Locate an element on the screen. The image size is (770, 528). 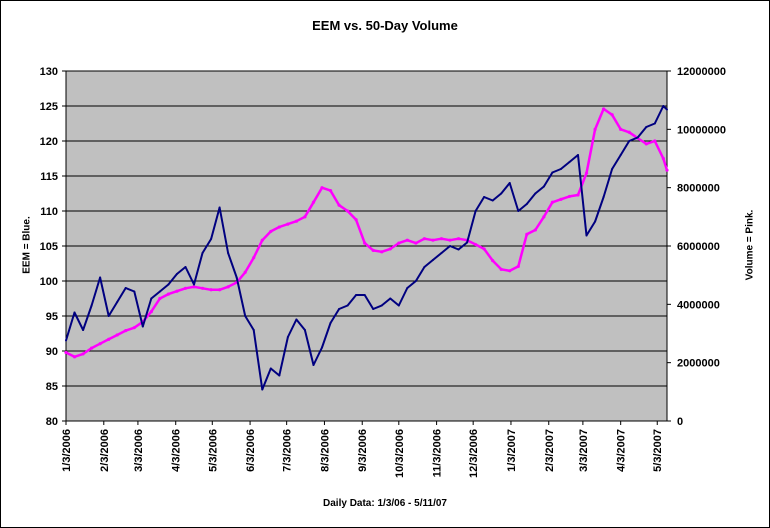
x-tick-label: 2/3/2006 is located at coordinates (105, 450).